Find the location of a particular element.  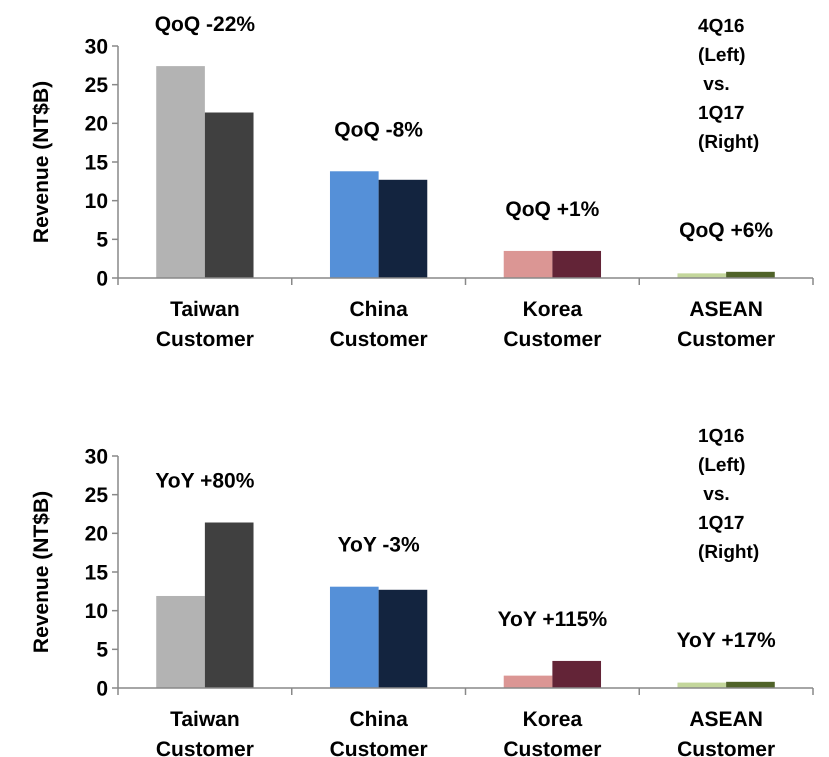

annotation: 4Q16 (Left) vs. 1Q17 (Right) is located at coordinates (729, 84).